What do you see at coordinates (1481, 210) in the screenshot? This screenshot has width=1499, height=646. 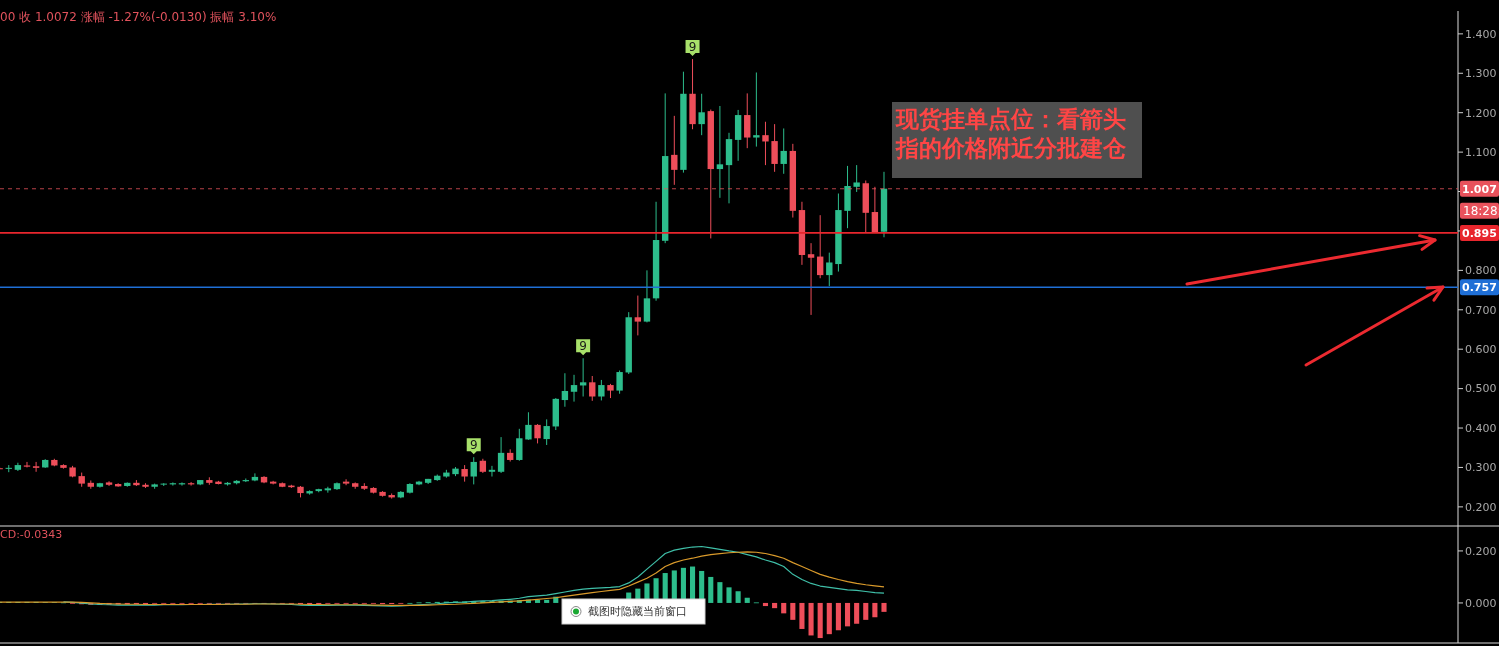 I see `text: 18:28:` at bounding box center [1481, 210].